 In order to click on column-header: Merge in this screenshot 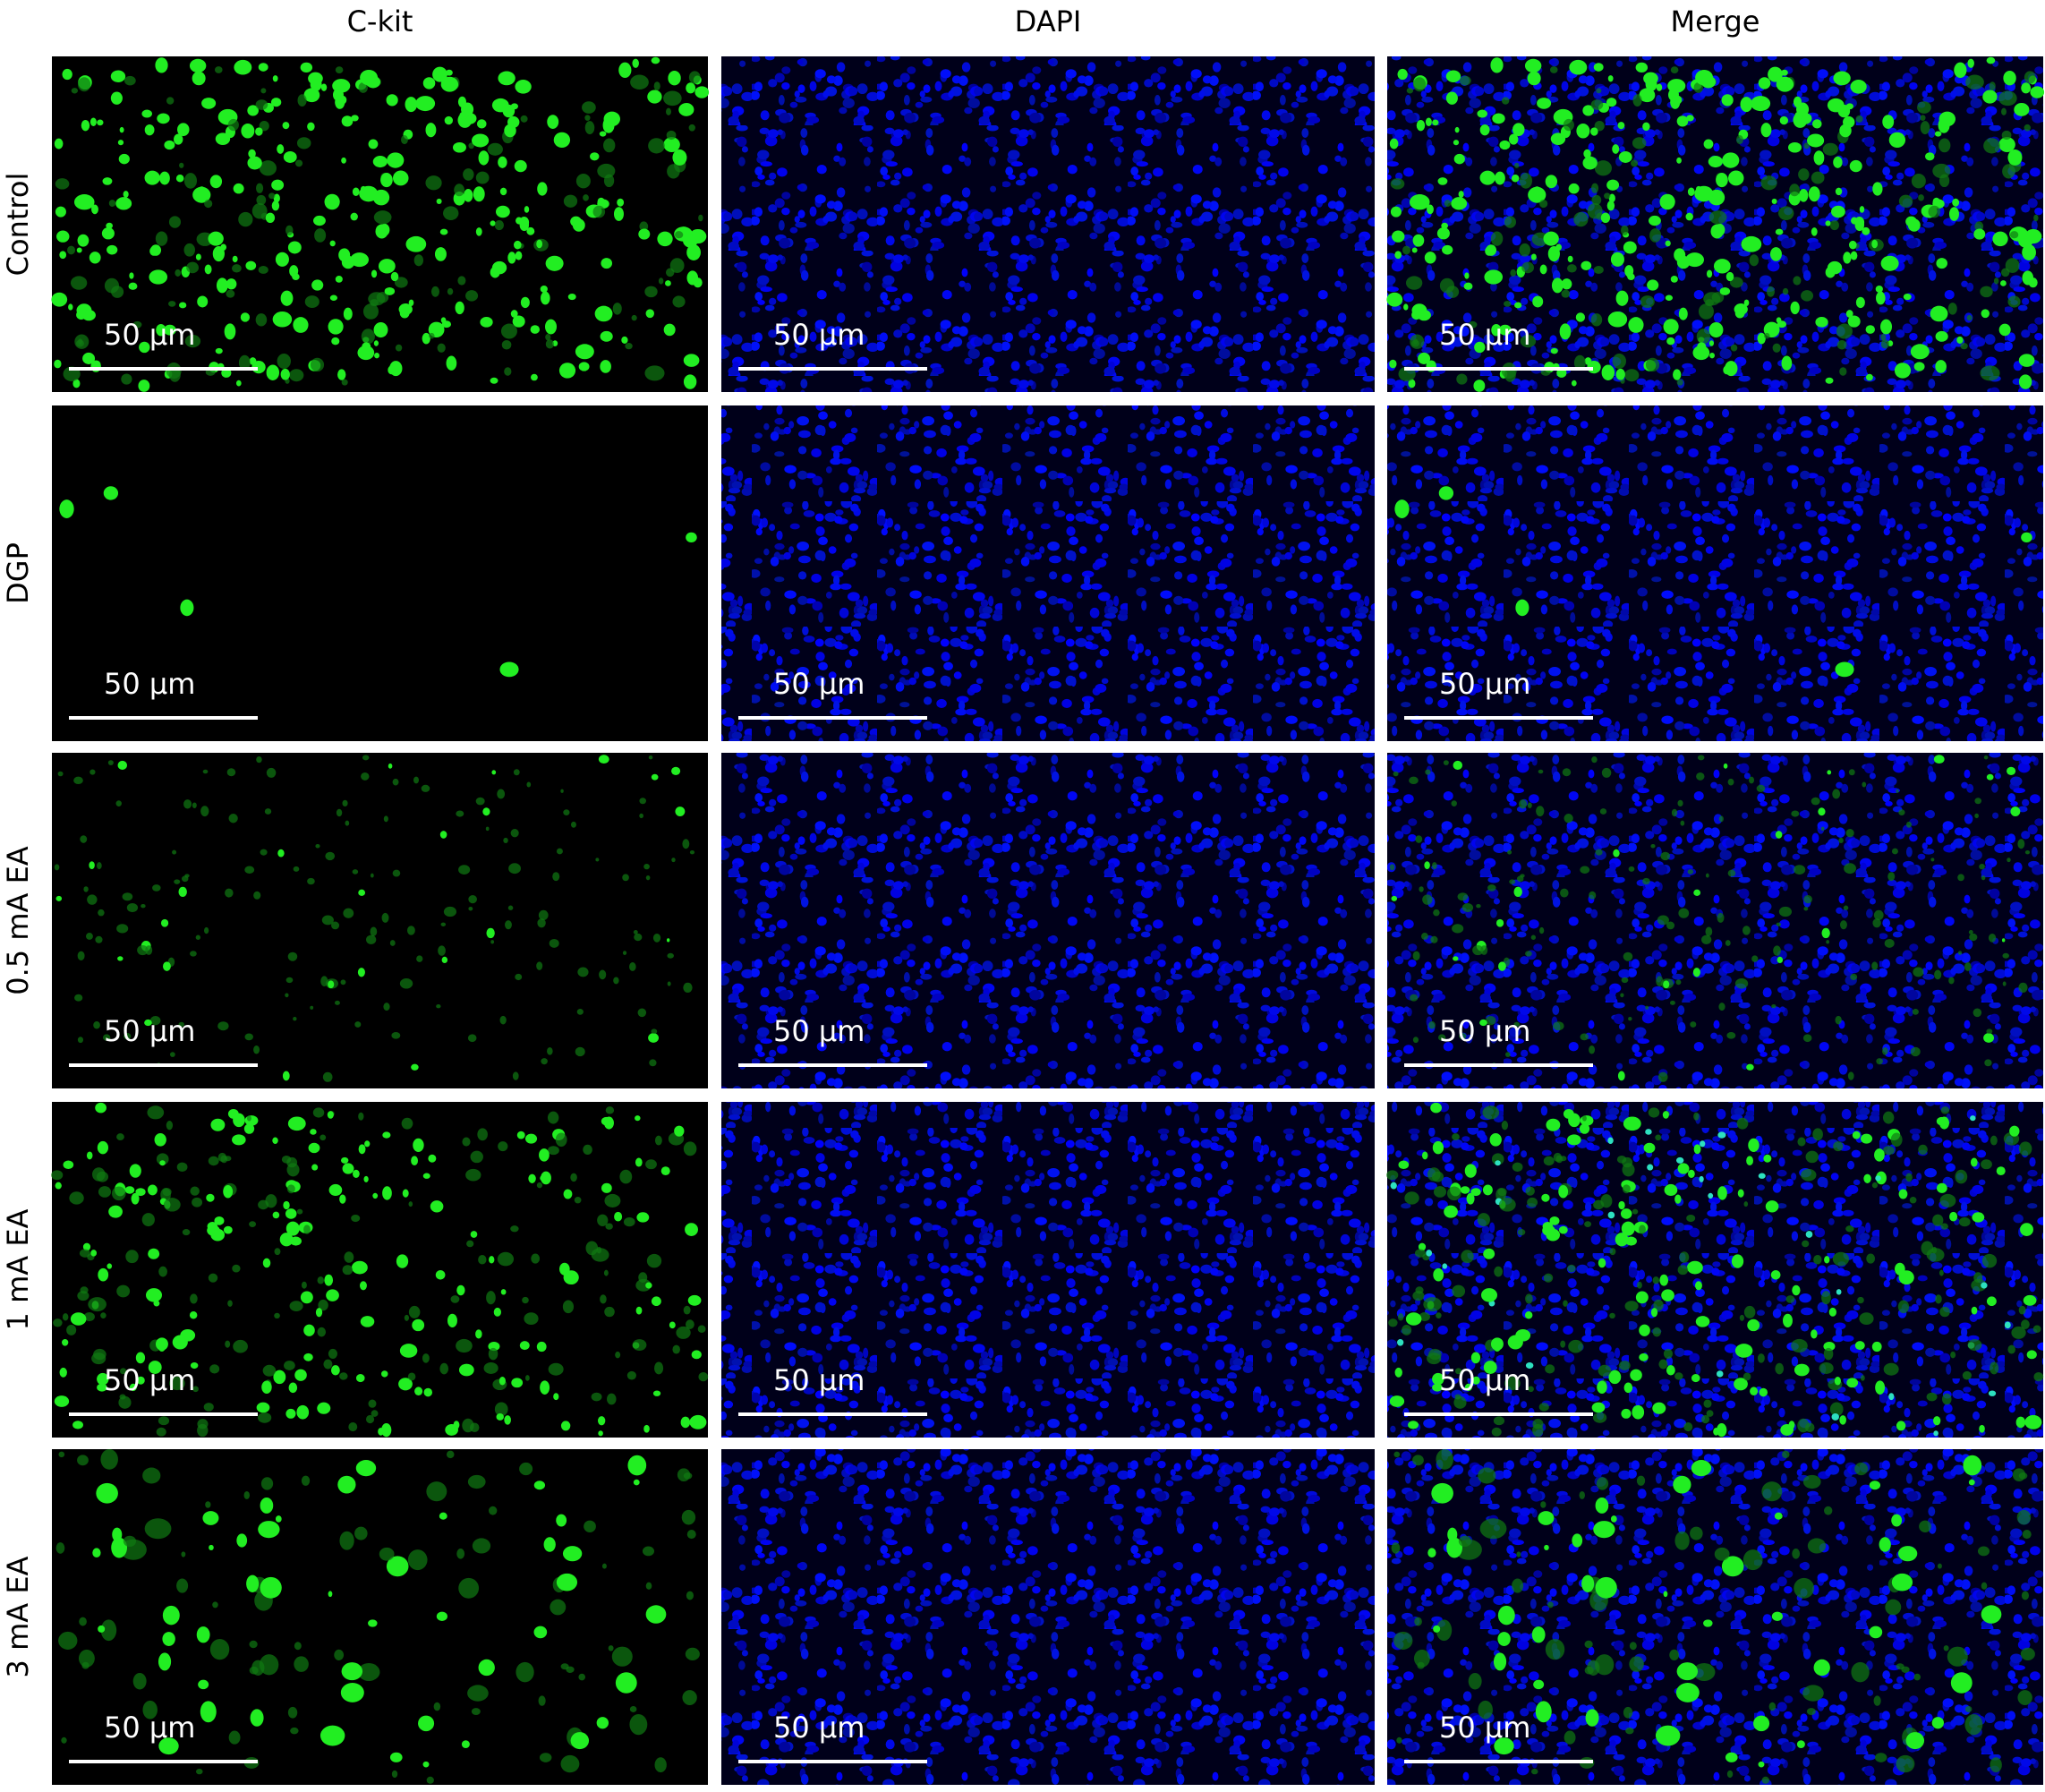, I will do `click(1716, 21)`.